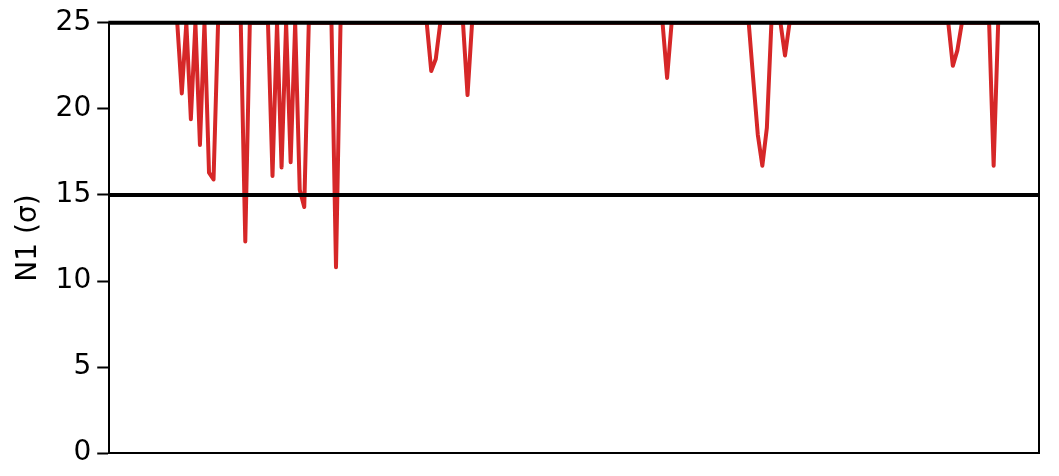 Image resolution: width=1059 pixels, height=476 pixels. I want to click on y-tick-label: 25, so click(73, 21).